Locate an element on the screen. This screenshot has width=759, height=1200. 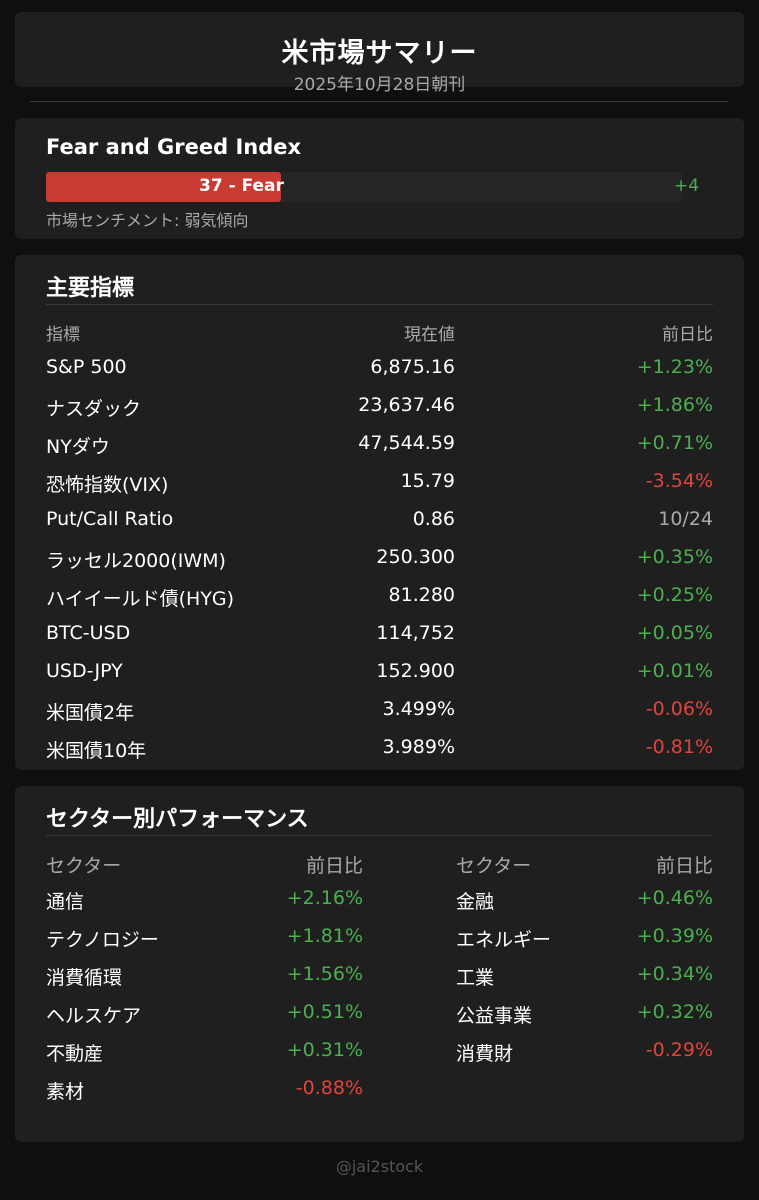
watermark: @jai2stock is located at coordinates (379, 1166).